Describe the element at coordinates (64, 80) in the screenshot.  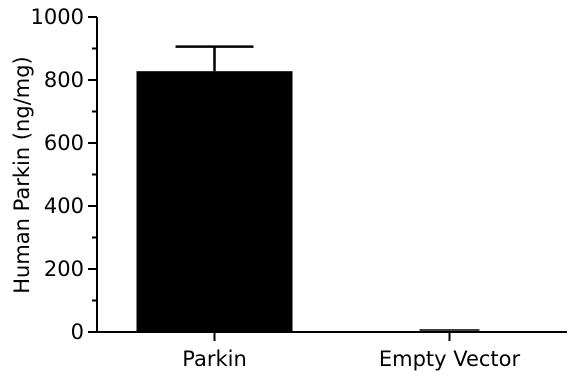
I see `y-tick-label: 800` at that location.